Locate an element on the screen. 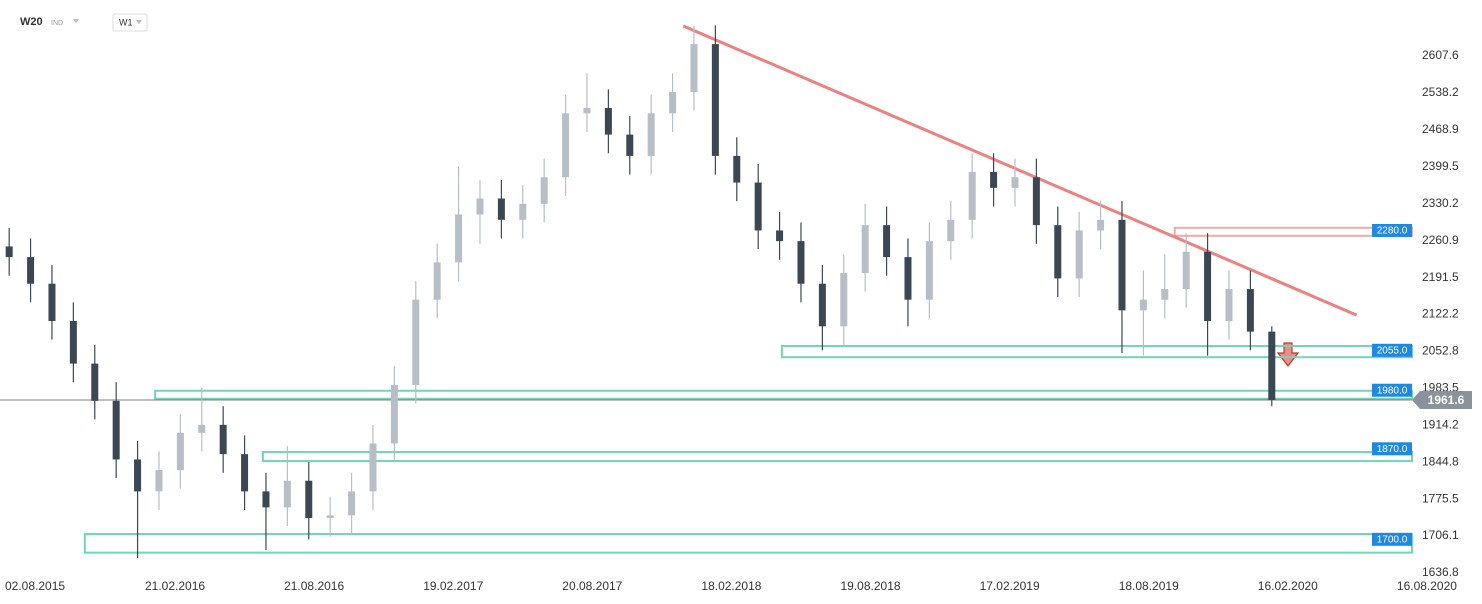  y-tick-label: 1706.1 is located at coordinates (1440, 535).